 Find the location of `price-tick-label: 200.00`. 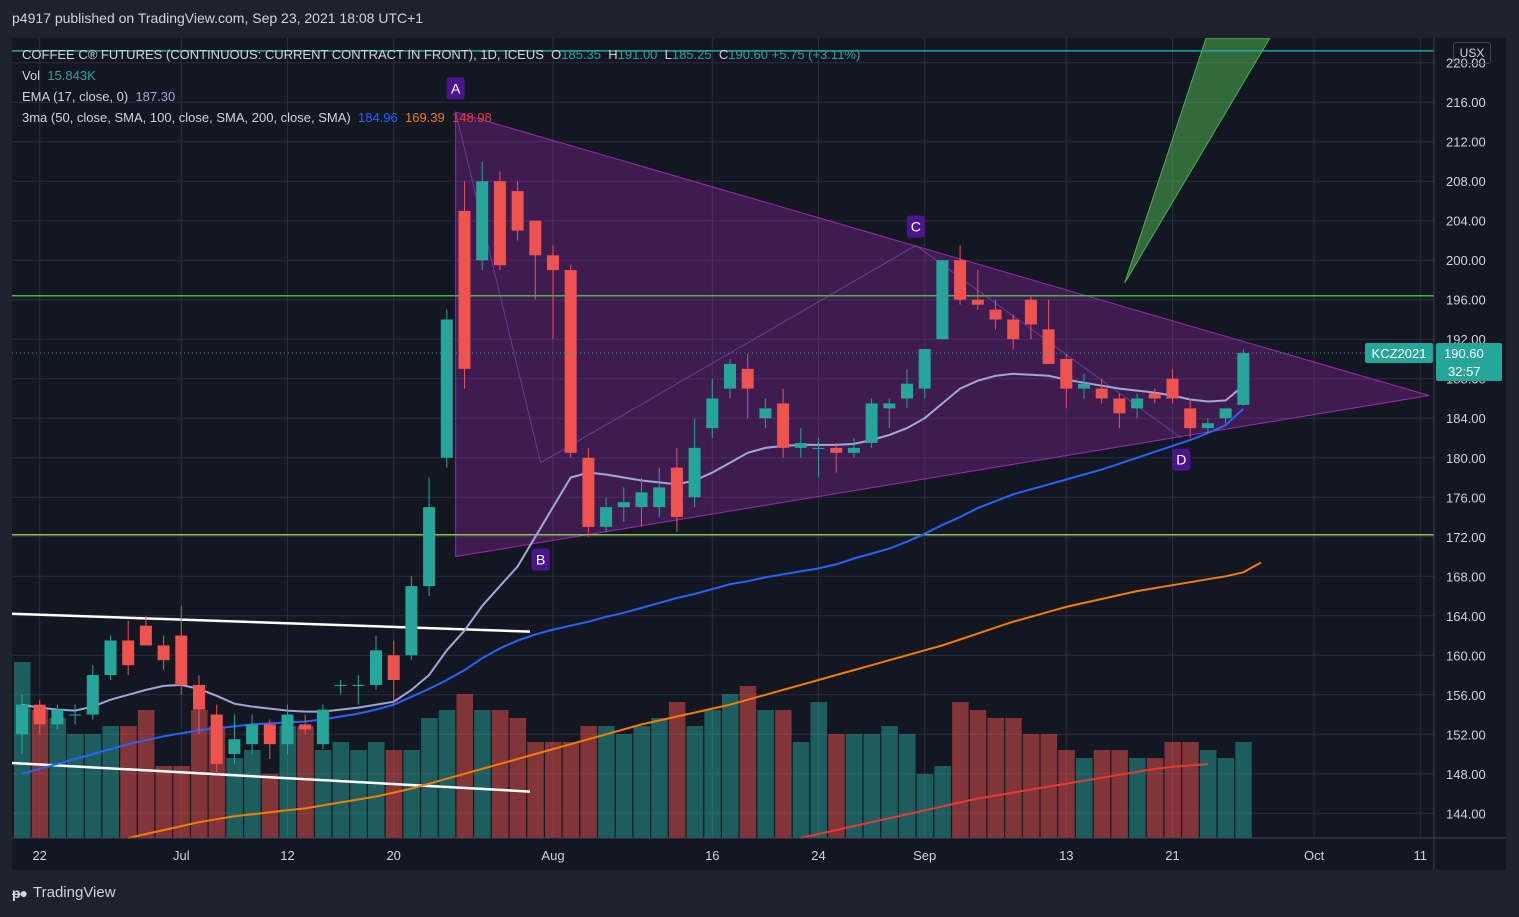

price-tick-label: 200.00 is located at coordinates (1466, 260).